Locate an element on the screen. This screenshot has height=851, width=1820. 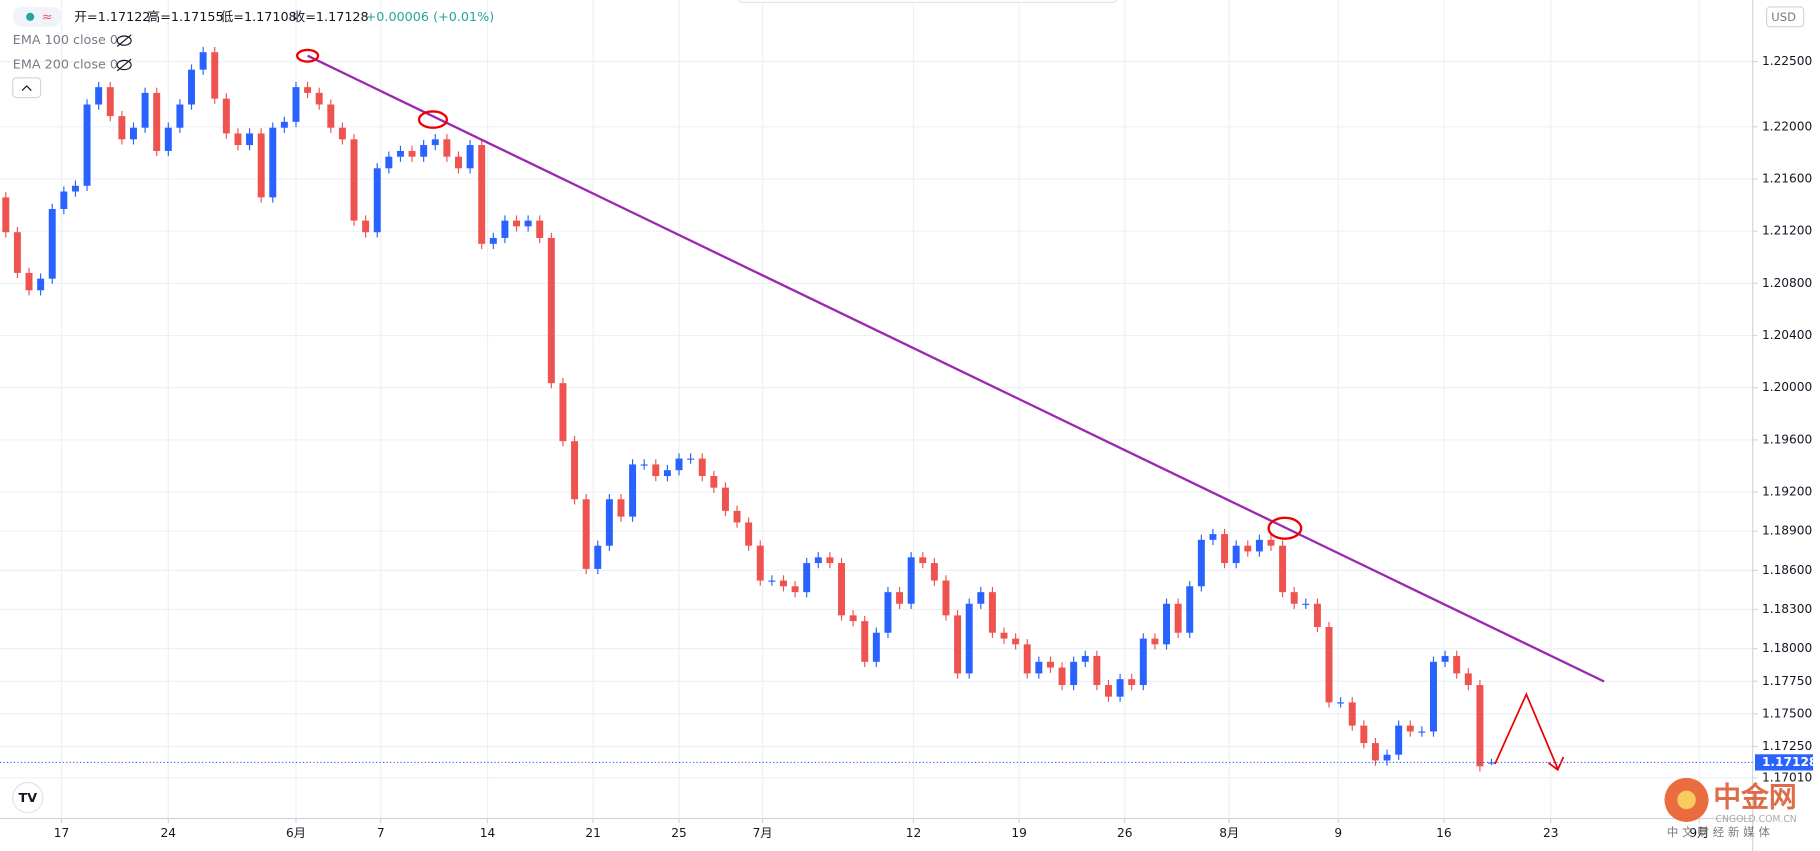
tv-logo: TV is located at coordinates (28, 797).